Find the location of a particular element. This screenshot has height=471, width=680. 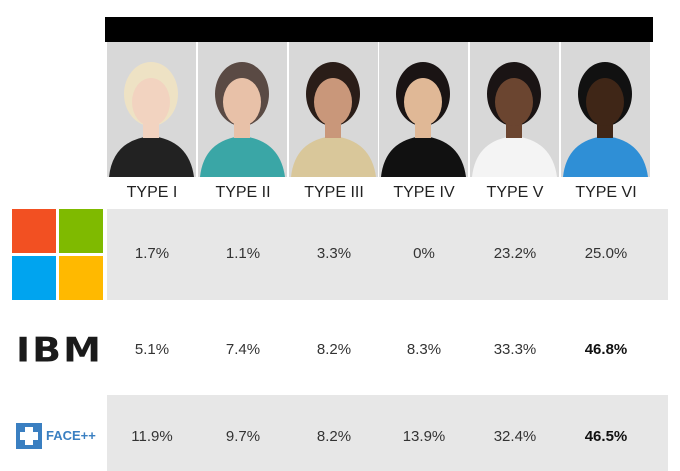

value-cell: 3.3% is located at coordinates (334, 253).